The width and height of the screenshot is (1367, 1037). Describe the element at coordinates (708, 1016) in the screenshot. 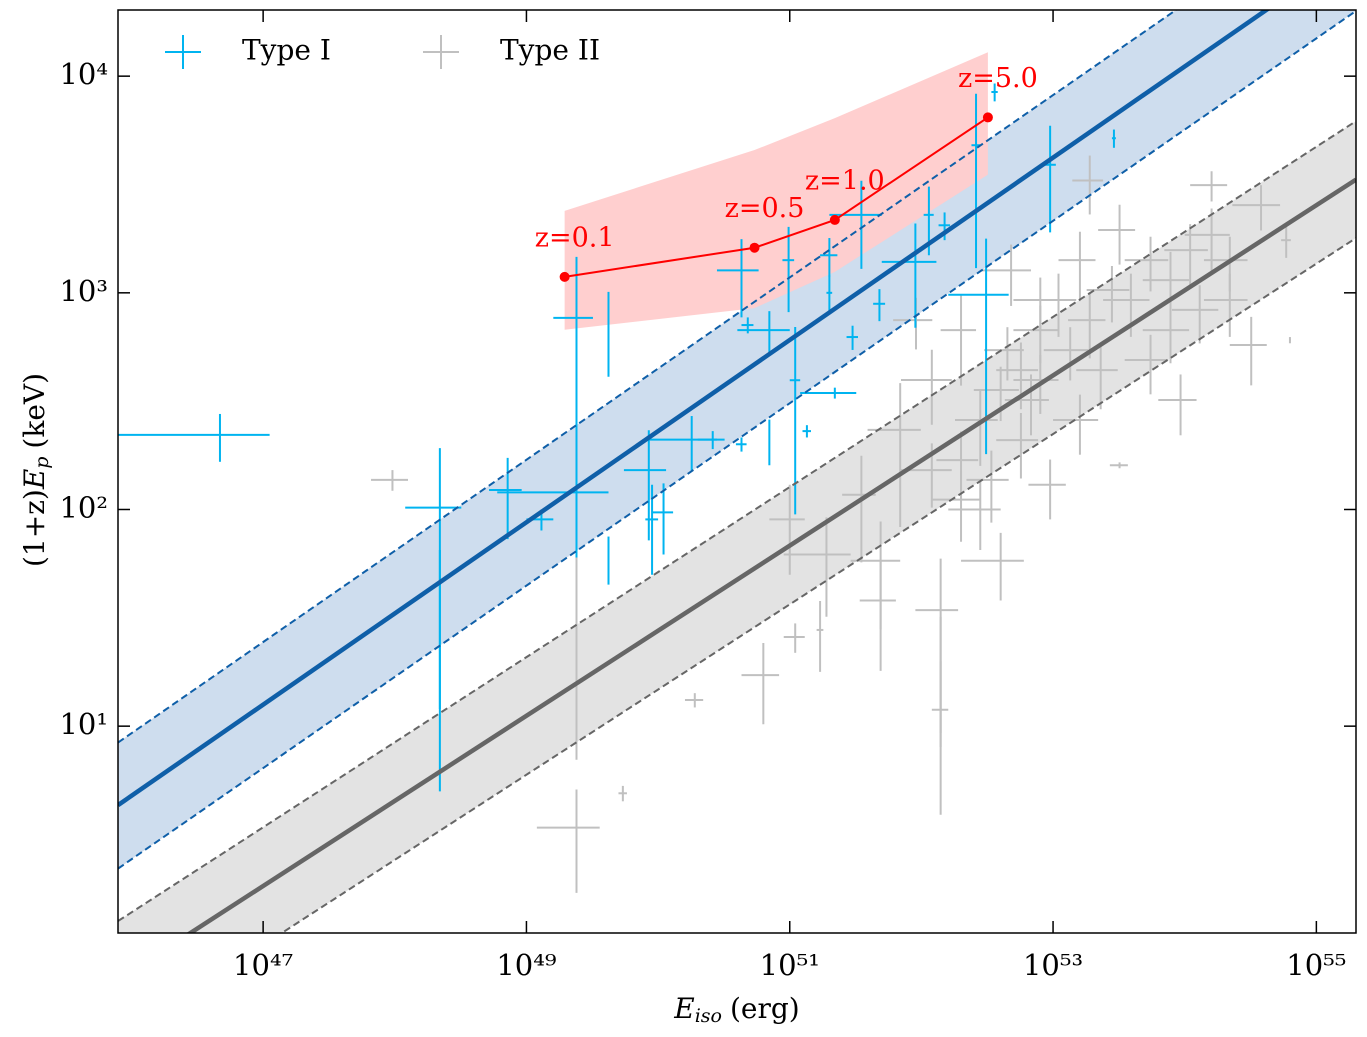

I see `x-label-subscript: iso` at that location.